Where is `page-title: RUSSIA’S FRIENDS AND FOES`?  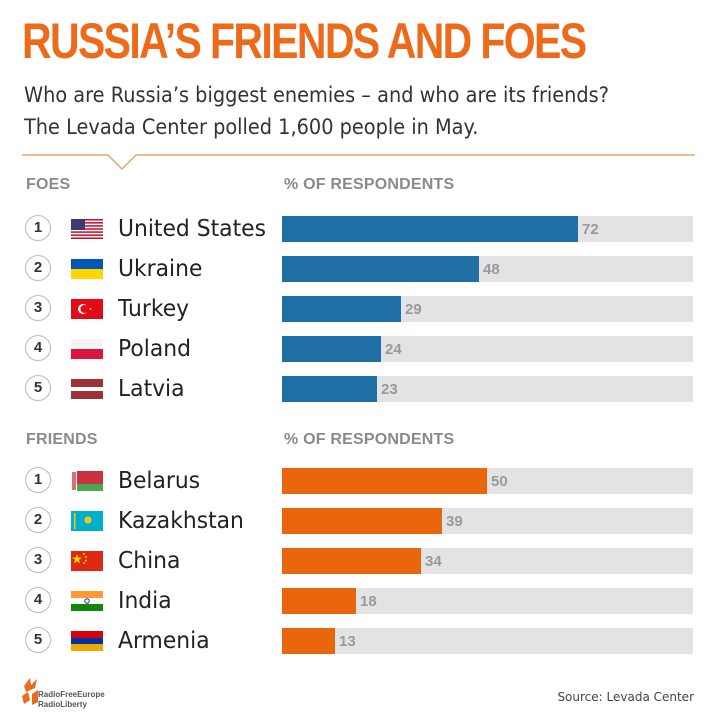
page-title: RUSSIA’S FRIENDS AND FOES is located at coordinates (304, 41).